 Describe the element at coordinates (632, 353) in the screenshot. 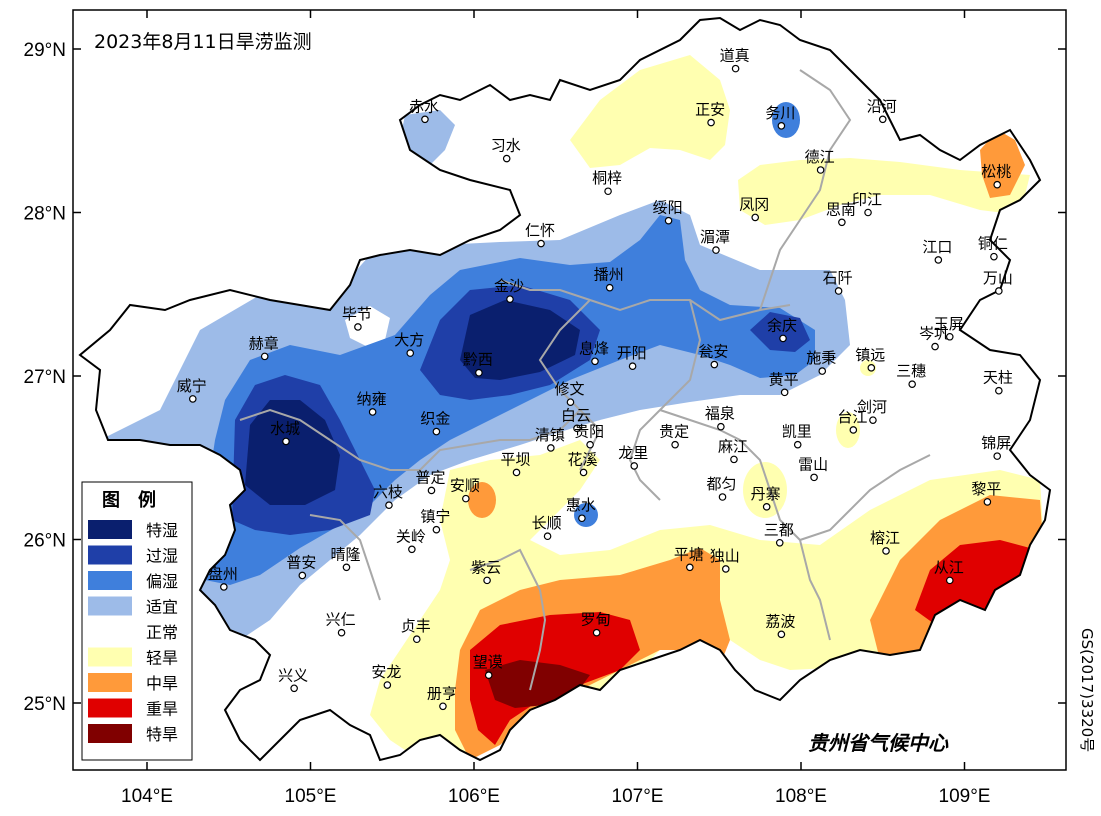

I see `station-label: 开阳` at that location.